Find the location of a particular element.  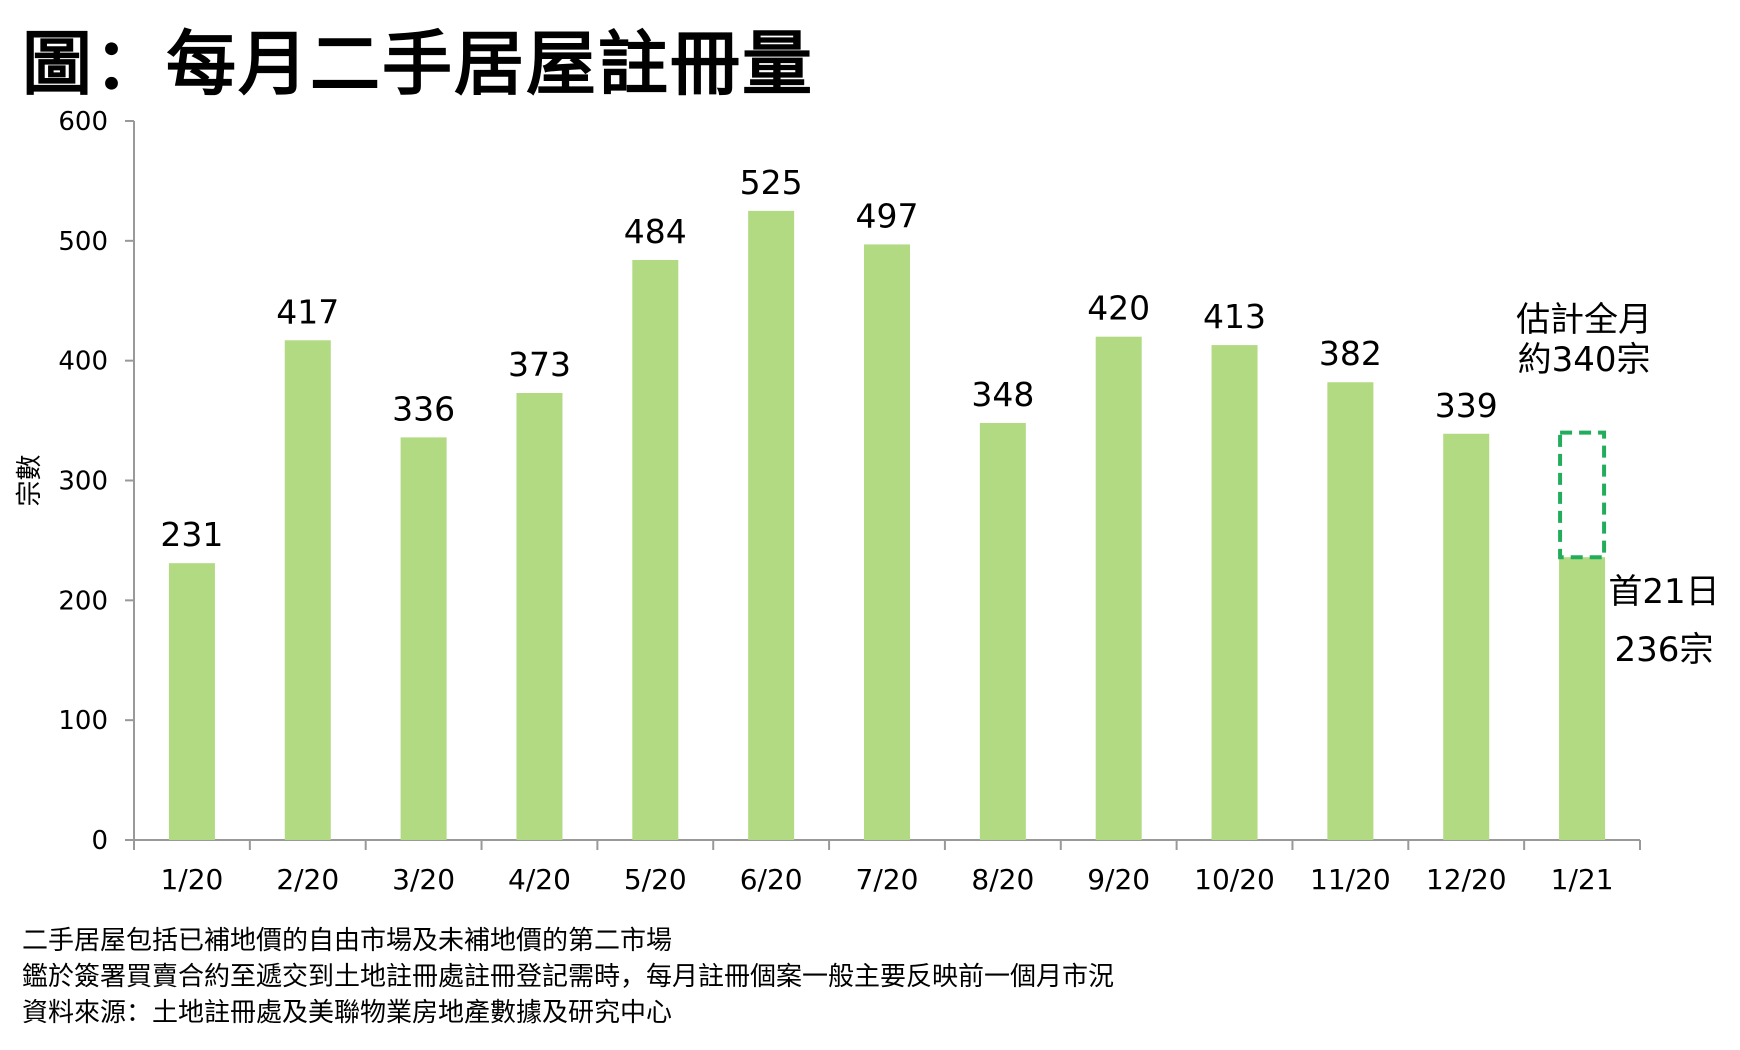

data-label: 336 is located at coordinates (423, 408).